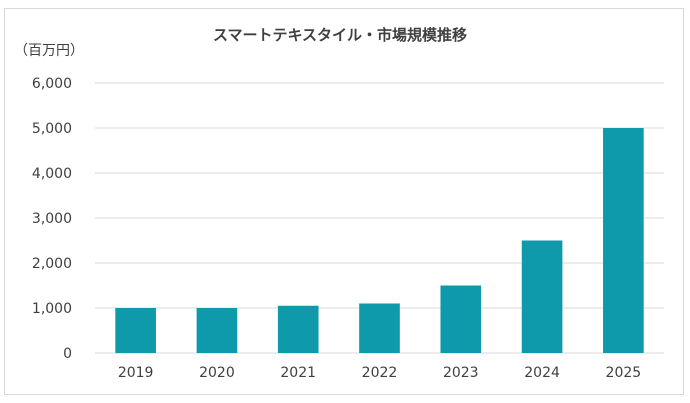  I want to click on x-tick-label: 2024, so click(542, 373).